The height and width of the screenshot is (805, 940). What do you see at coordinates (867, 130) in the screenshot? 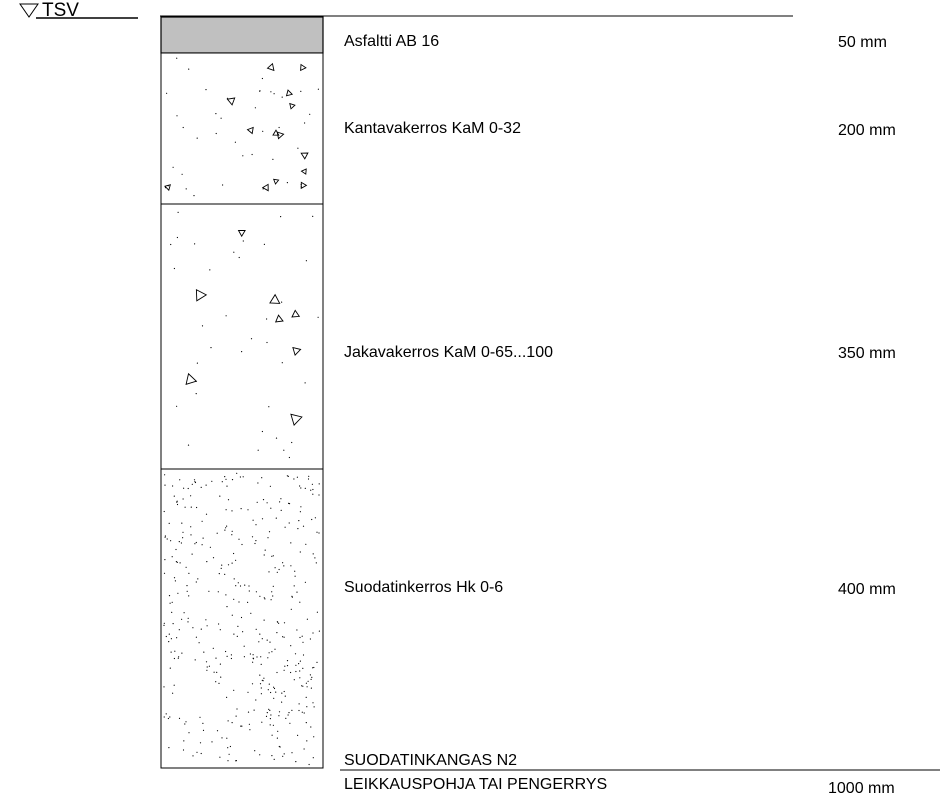
I see `layer-thickness-base-course: 200 mm` at bounding box center [867, 130].